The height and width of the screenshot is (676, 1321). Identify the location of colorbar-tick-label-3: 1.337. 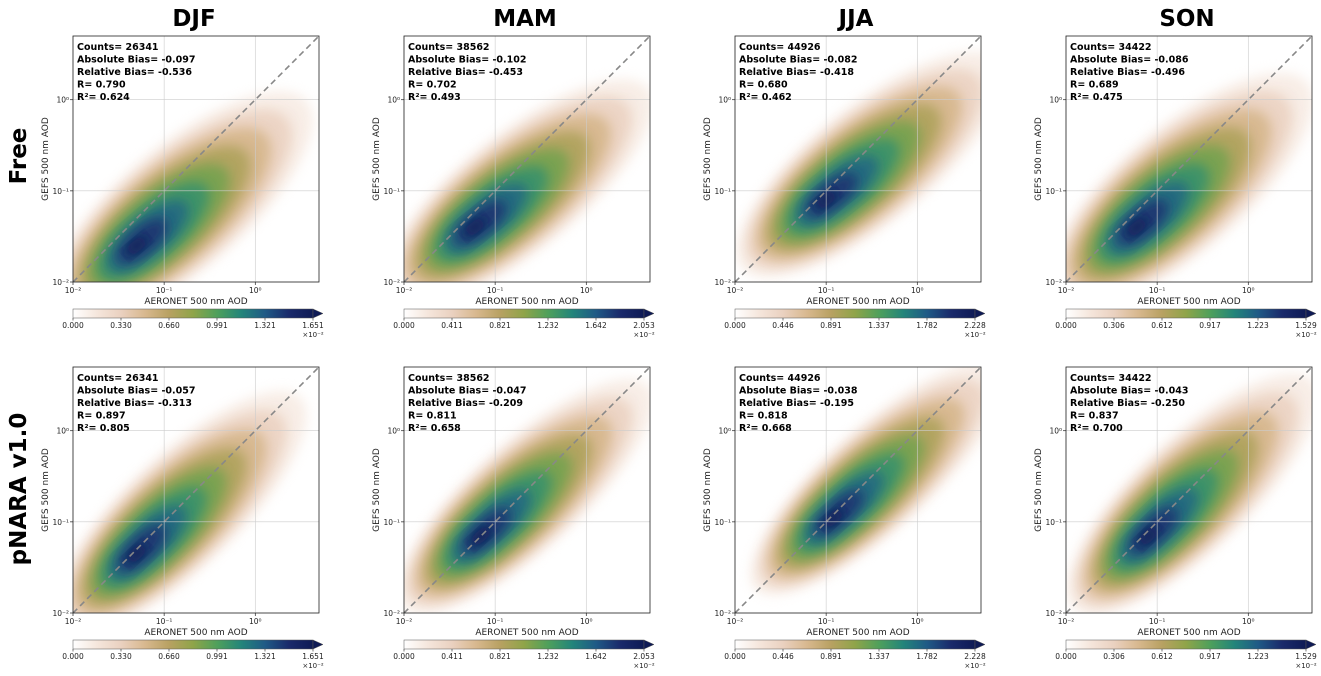
(879, 656).